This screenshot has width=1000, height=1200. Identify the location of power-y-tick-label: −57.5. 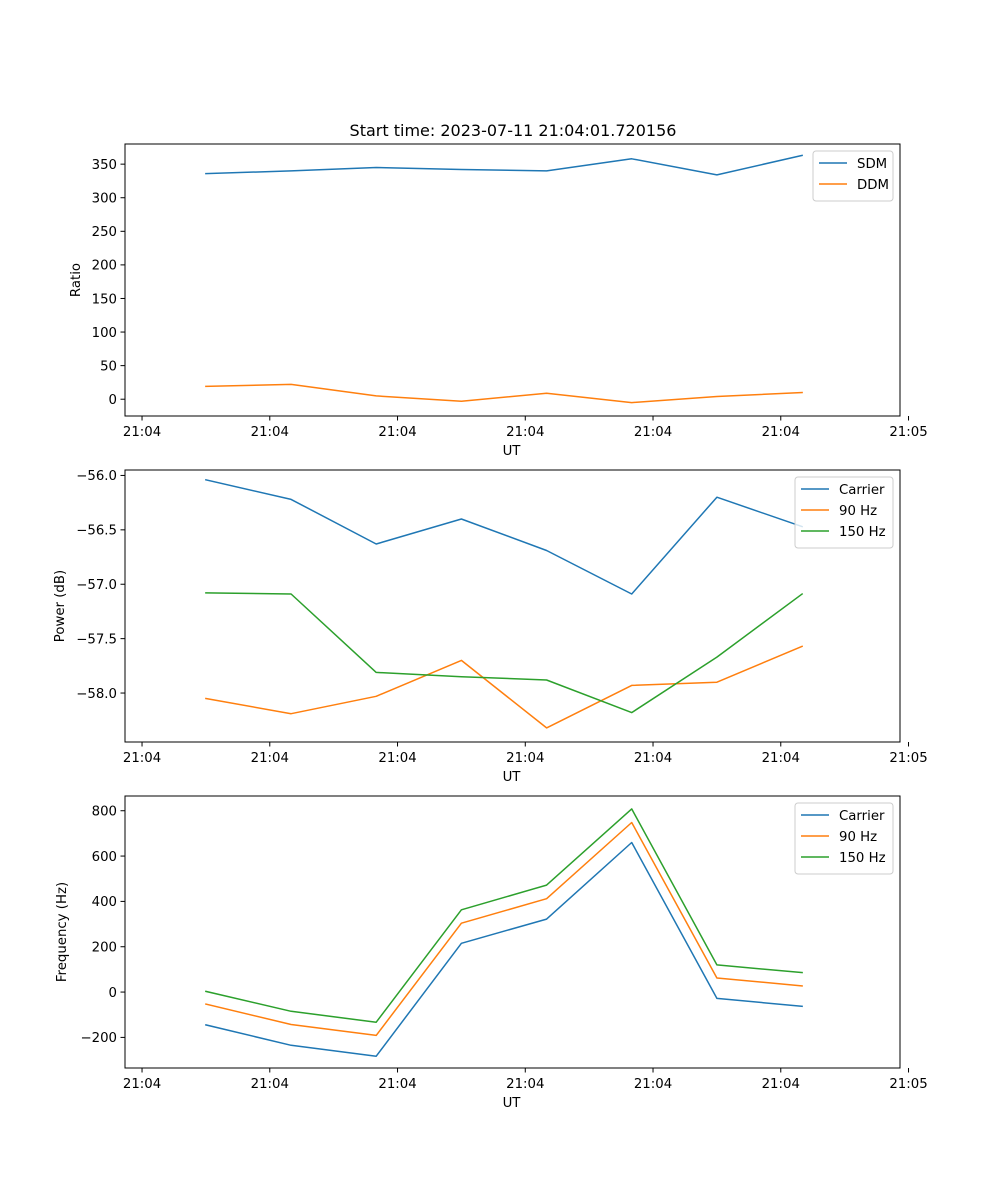
(96, 639).